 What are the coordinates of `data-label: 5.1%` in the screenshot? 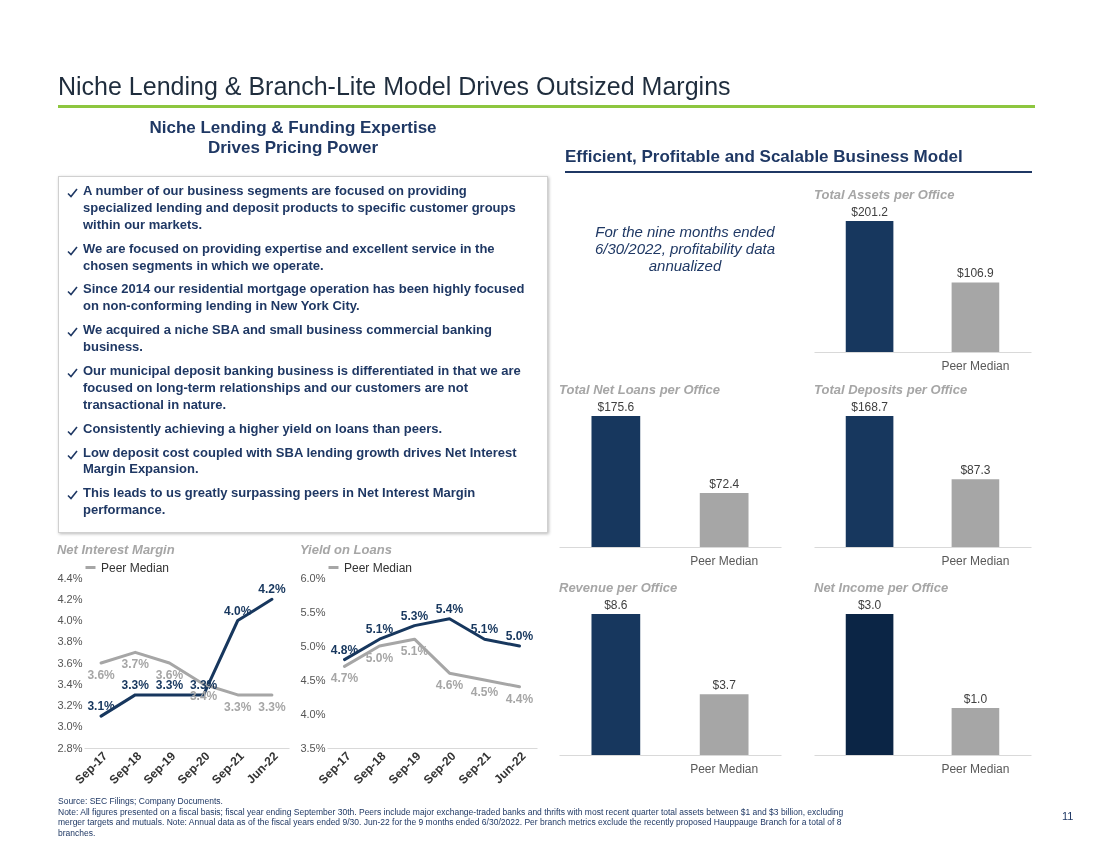 It's located at (379, 629).